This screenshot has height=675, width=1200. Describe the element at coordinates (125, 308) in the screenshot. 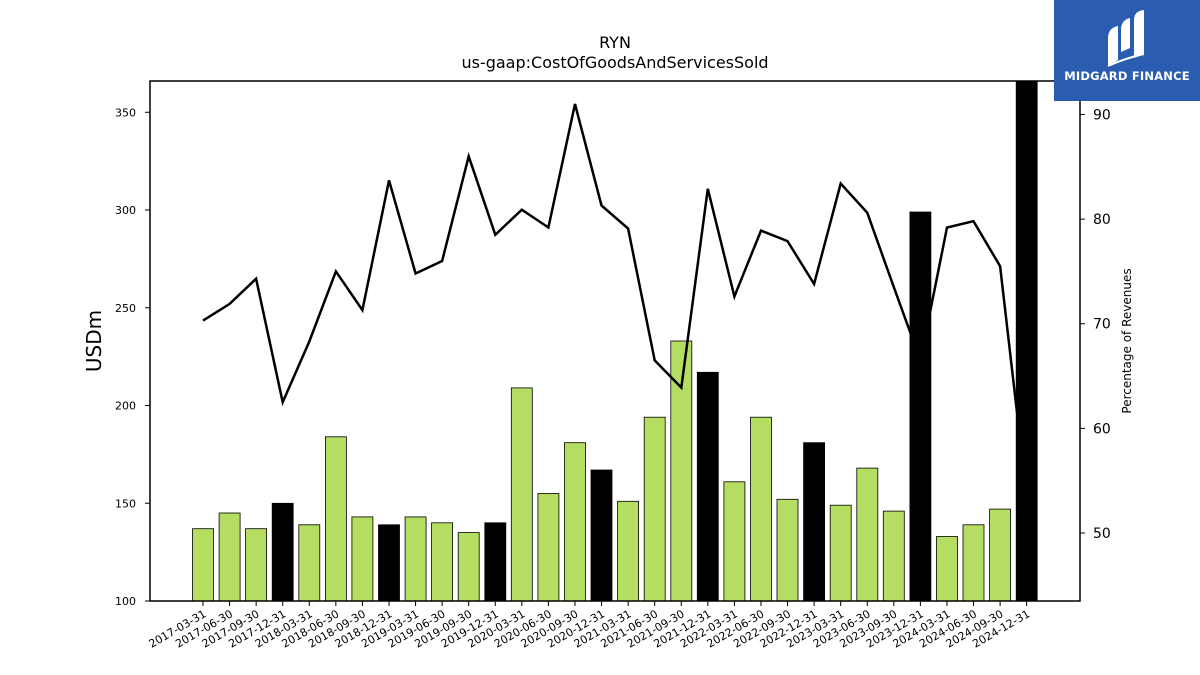

I see `y-tick-label: 250` at that location.